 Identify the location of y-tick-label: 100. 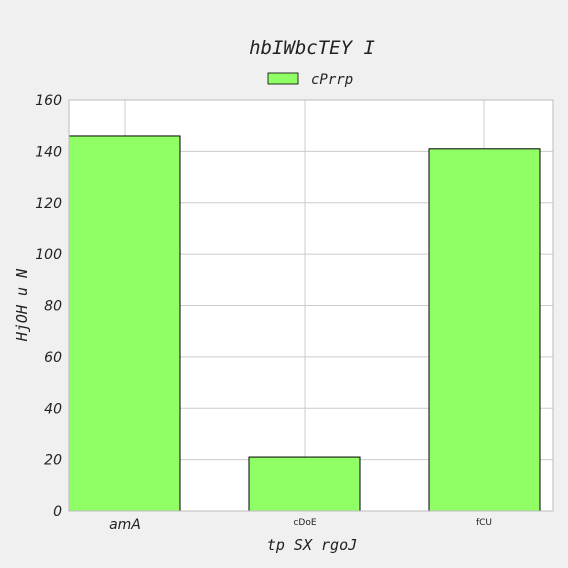
(48, 255).